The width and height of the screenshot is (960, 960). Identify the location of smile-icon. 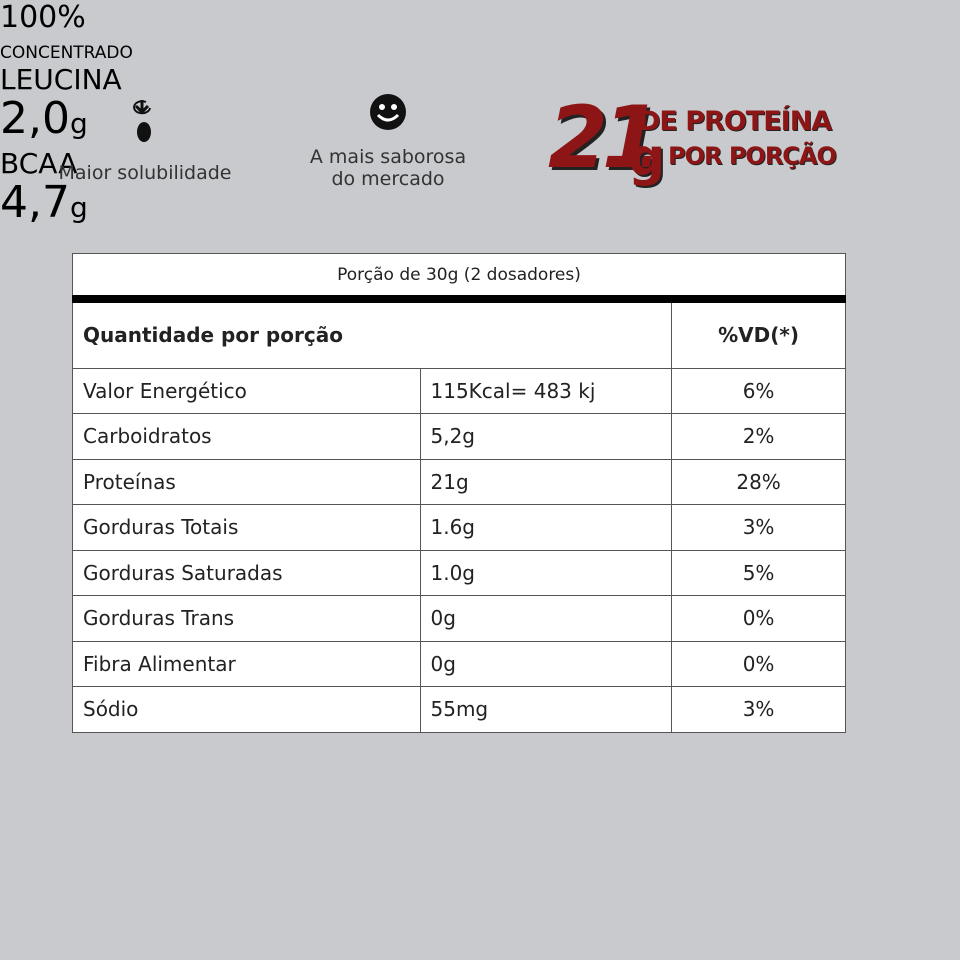
(388, 112).